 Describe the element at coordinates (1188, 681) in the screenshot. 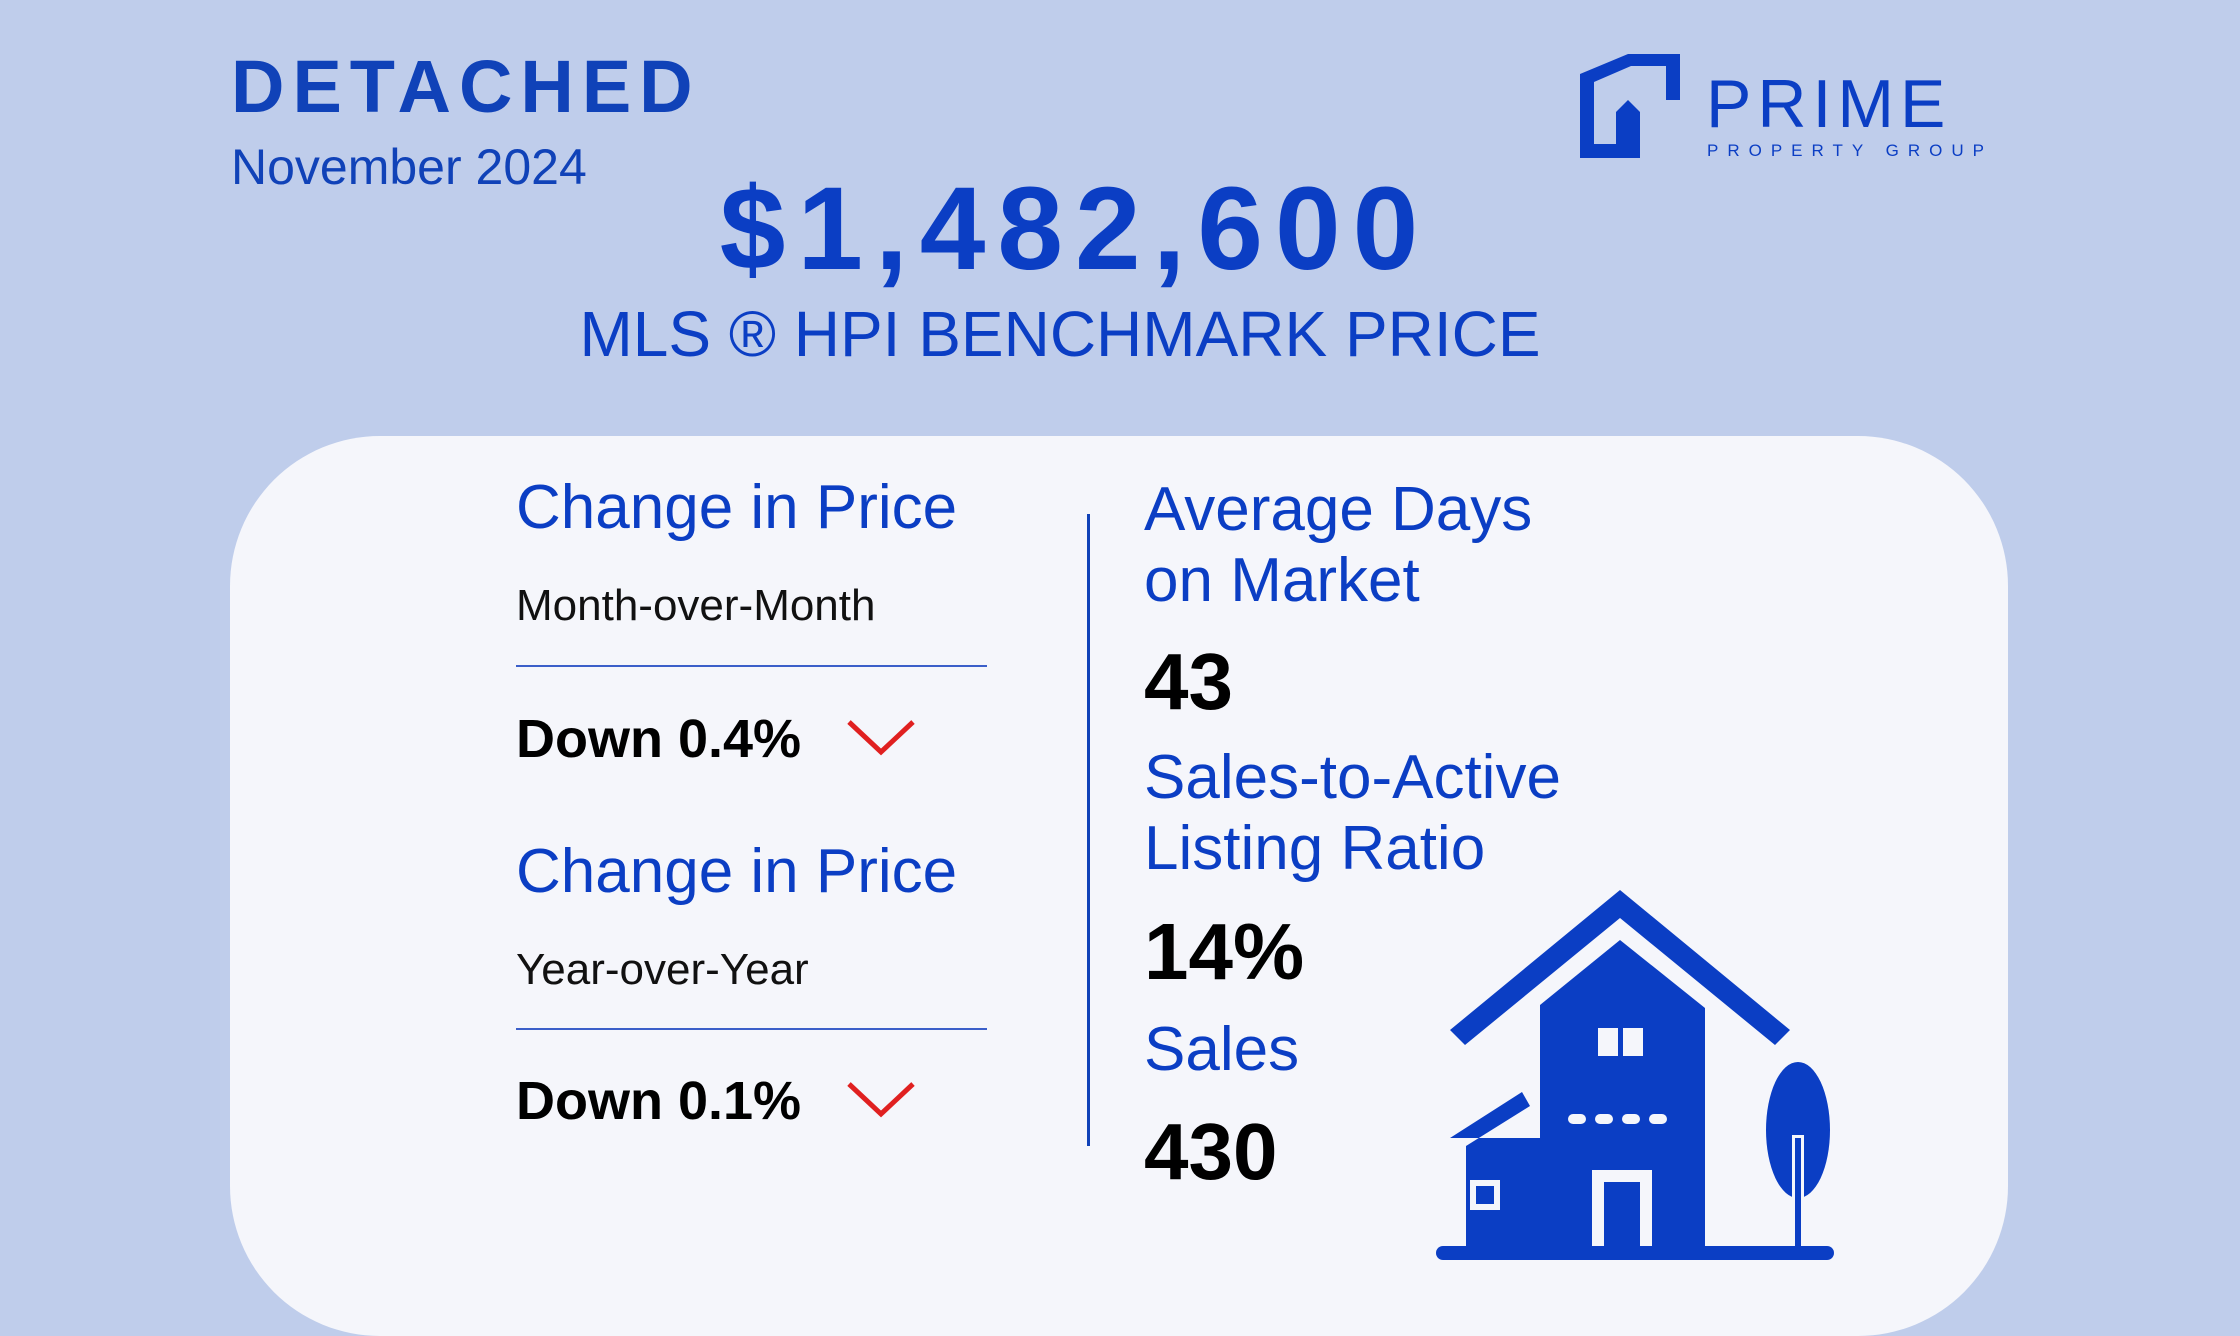

I see `dom-value: 43` at that location.